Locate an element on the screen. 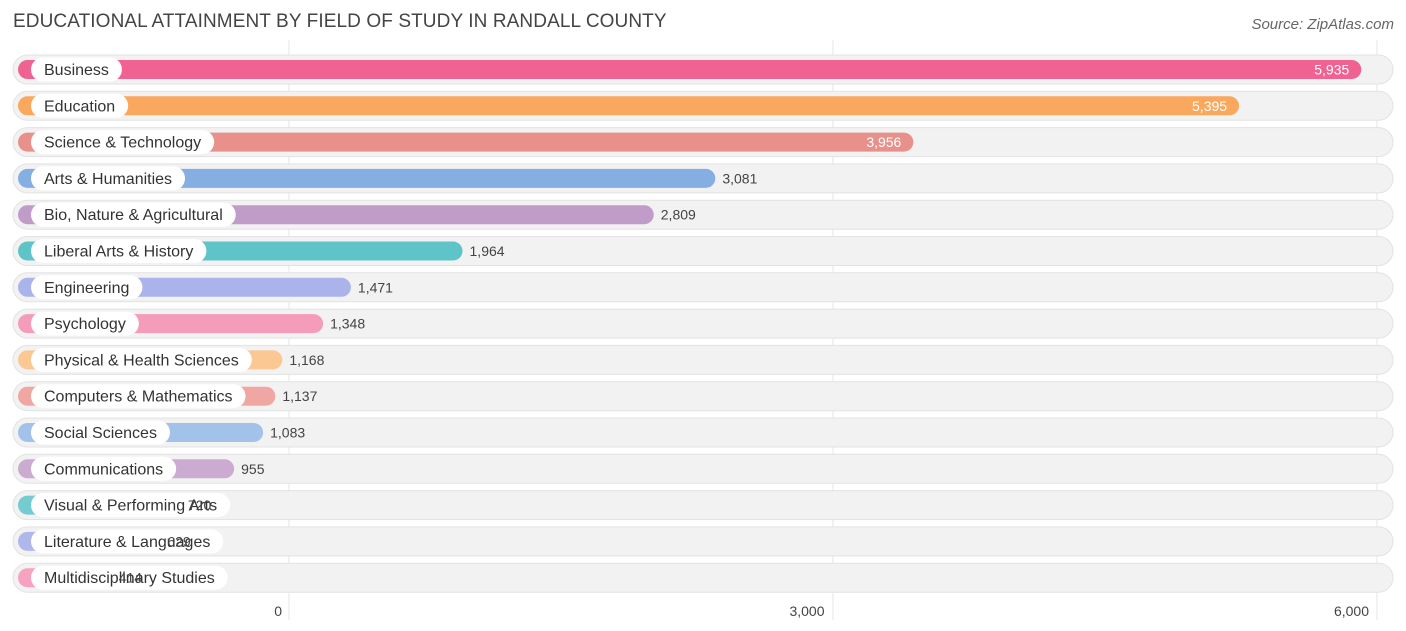  category-label: Social Sciences is located at coordinates (100, 433).